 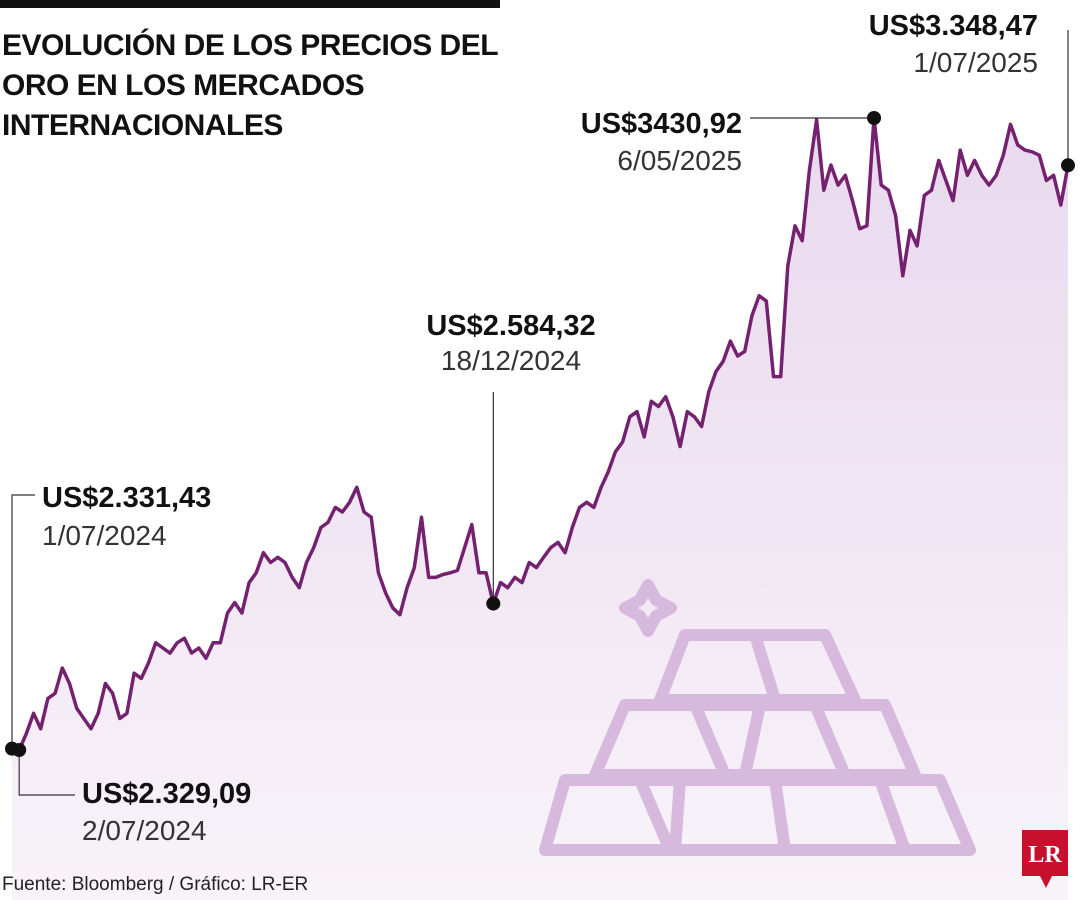 I want to click on logo-box, so click(x=1045, y=853).